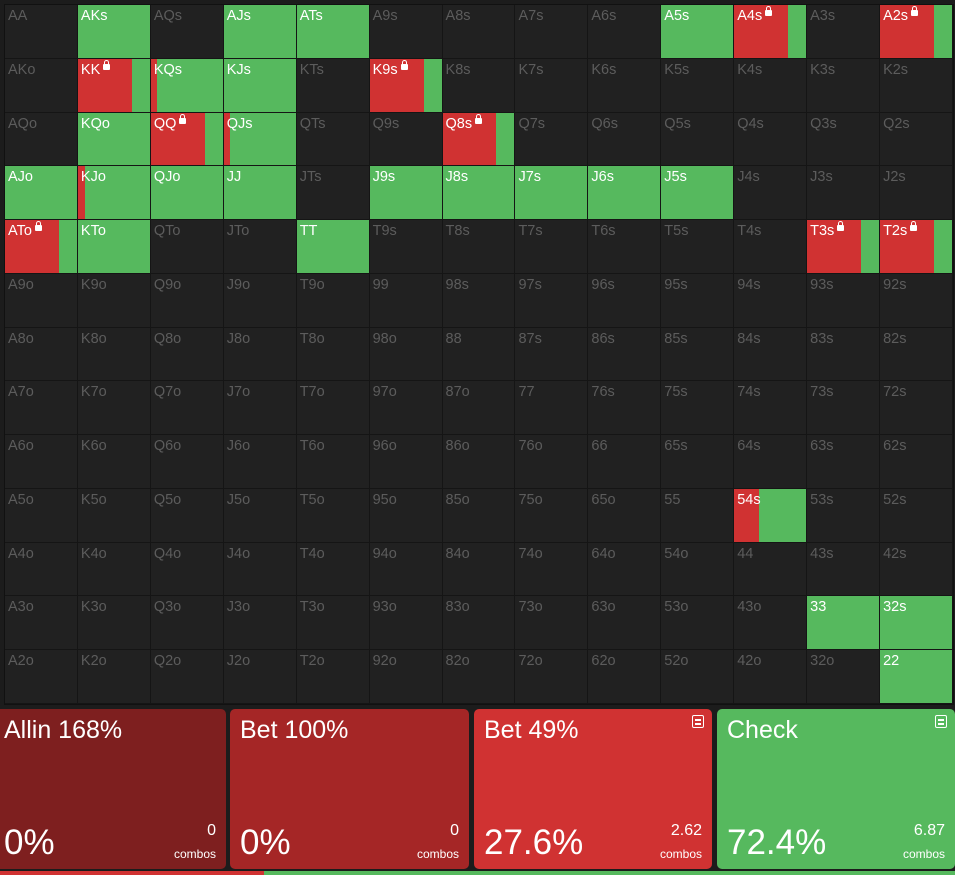 Image resolution: width=955 pixels, height=875 pixels. I want to click on hand-cell-33: 33, so click(844, 623).